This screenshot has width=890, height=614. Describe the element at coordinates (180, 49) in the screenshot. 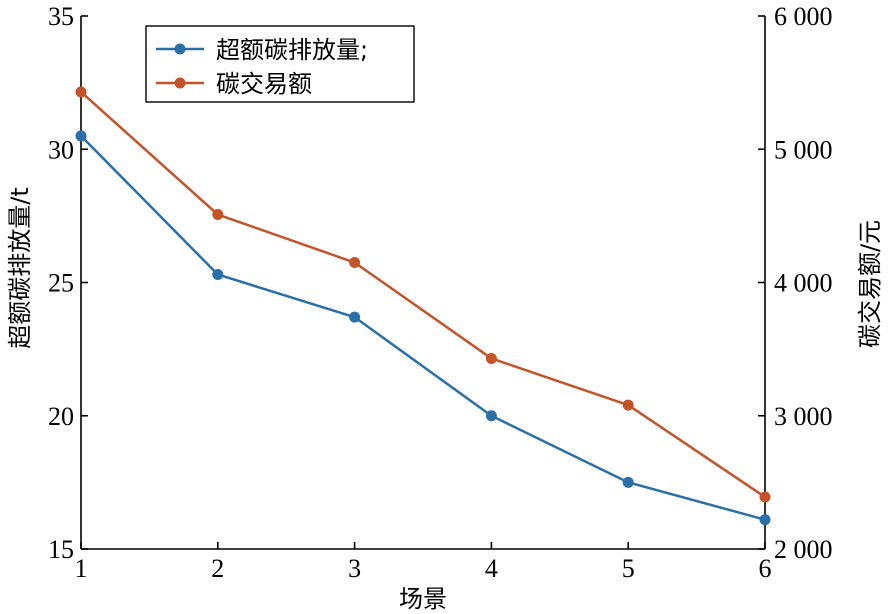

I see `legend-marker-emissions` at that location.